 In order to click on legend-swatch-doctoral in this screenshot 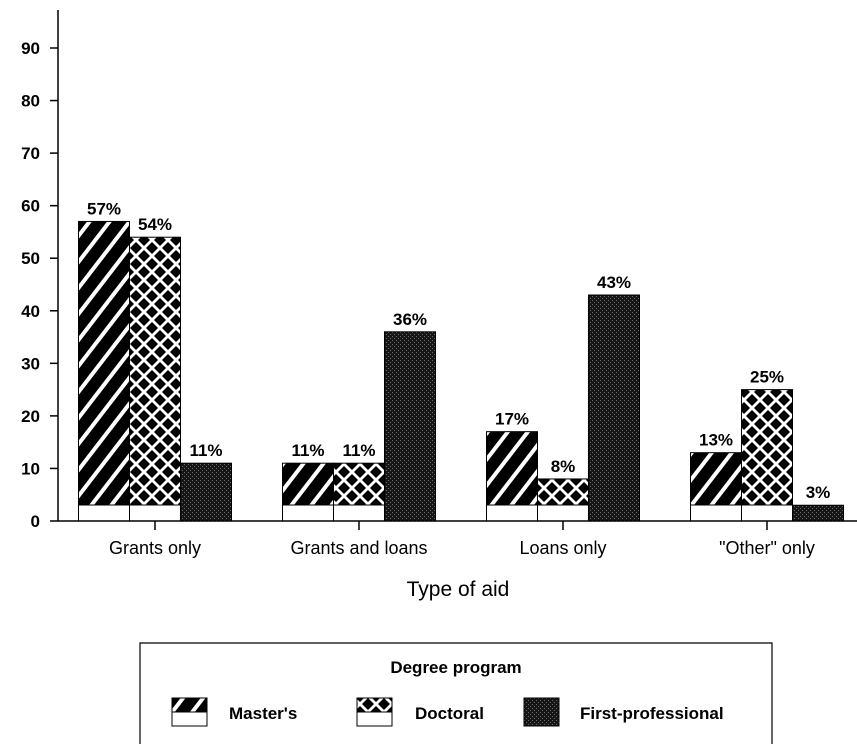, I will do `click(374, 705)`.